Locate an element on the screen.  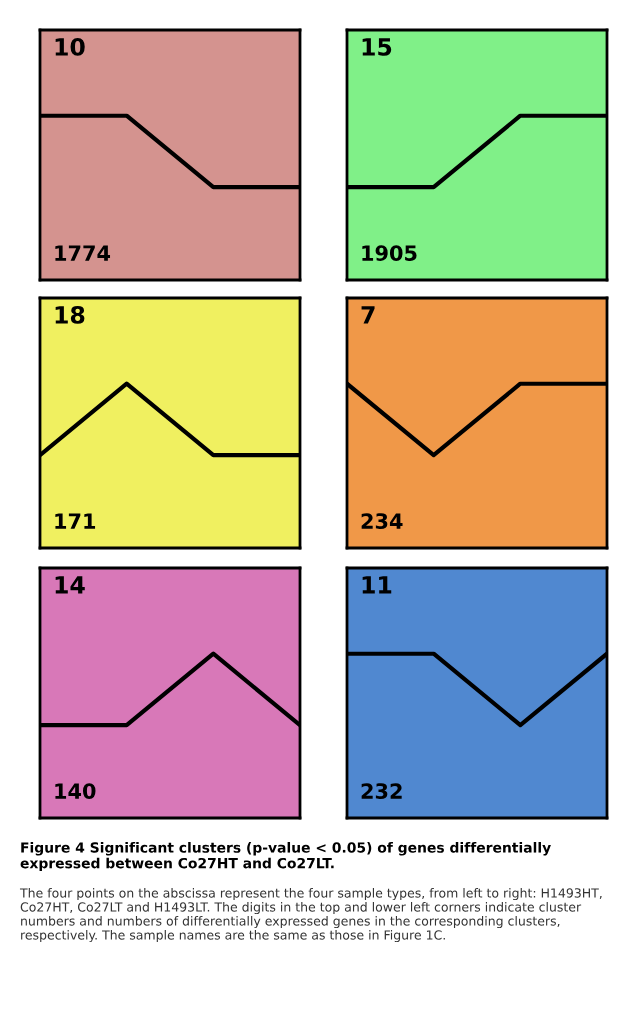
text: 1774 is located at coordinates (83, 253).